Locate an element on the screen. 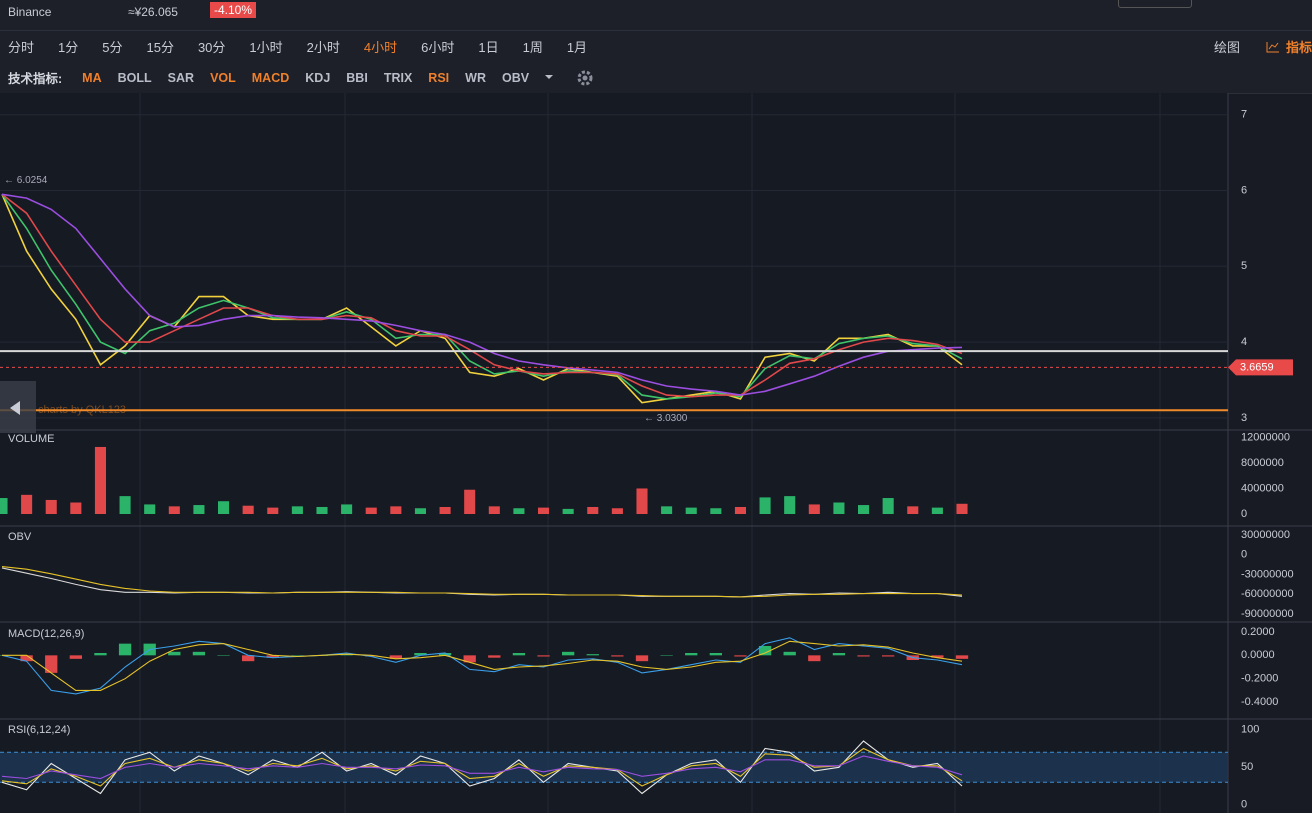 This screenshot has height=813, width=1312. timeframe-tab: 1月 is located at coordinates (577, 47).